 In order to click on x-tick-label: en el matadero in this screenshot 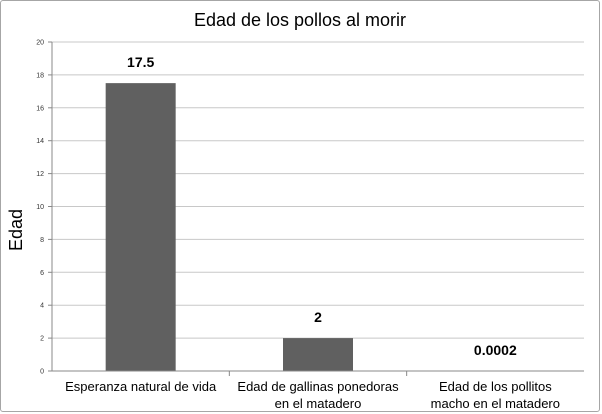, I will do `click(318, 403)`.